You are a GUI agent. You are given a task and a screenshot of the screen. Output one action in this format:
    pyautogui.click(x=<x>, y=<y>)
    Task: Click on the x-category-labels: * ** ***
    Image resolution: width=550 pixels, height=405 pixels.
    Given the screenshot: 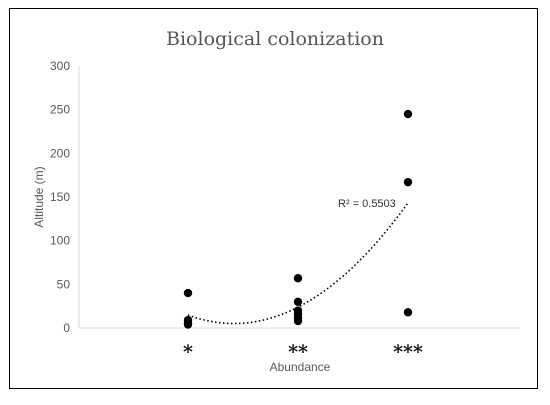 What is the action you would take?
    pyautogui.click(x=303, y=352)
    